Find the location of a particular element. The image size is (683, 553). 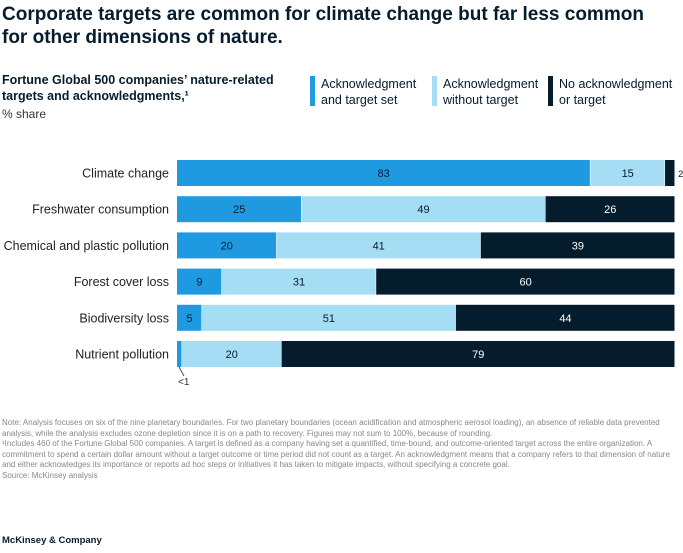

data-label-climate-change-0: 83 is located at coordinates (384, 174).